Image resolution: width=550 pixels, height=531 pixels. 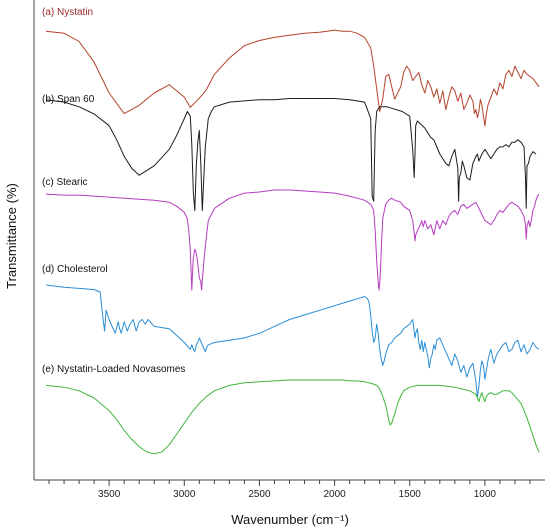 I want to click on series-label-5: (e) Nystatin-Loaded Novasomes, so click(x=113, y=369).